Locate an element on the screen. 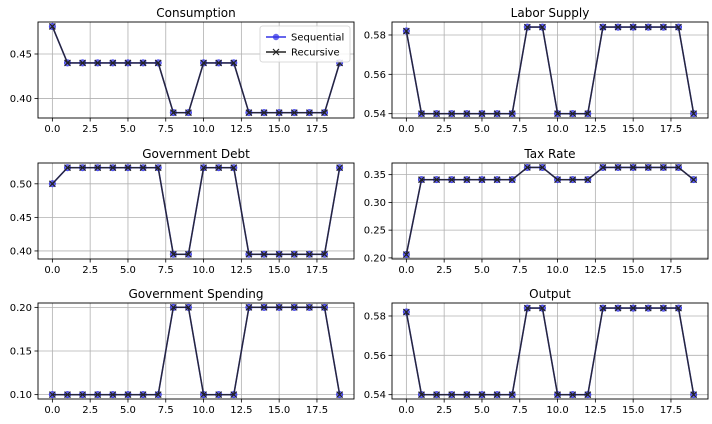  y-tick-label: 0.30 is located at coordinates (375, 203).